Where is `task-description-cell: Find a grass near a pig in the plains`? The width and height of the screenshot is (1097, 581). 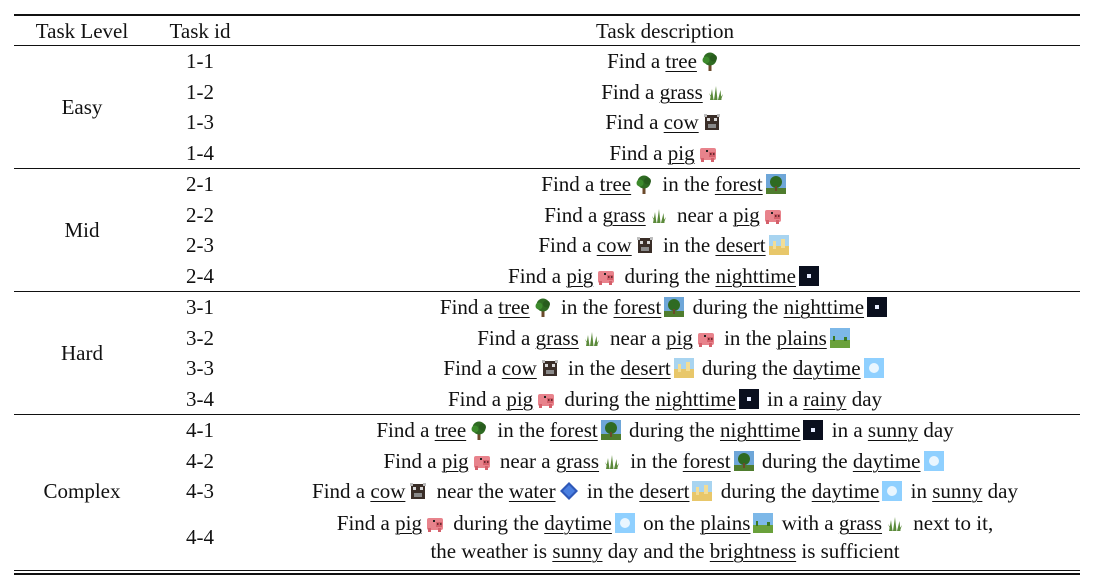
task-description-cell: Find a grass near a pig in the plains is located at coordinates (665, 338).